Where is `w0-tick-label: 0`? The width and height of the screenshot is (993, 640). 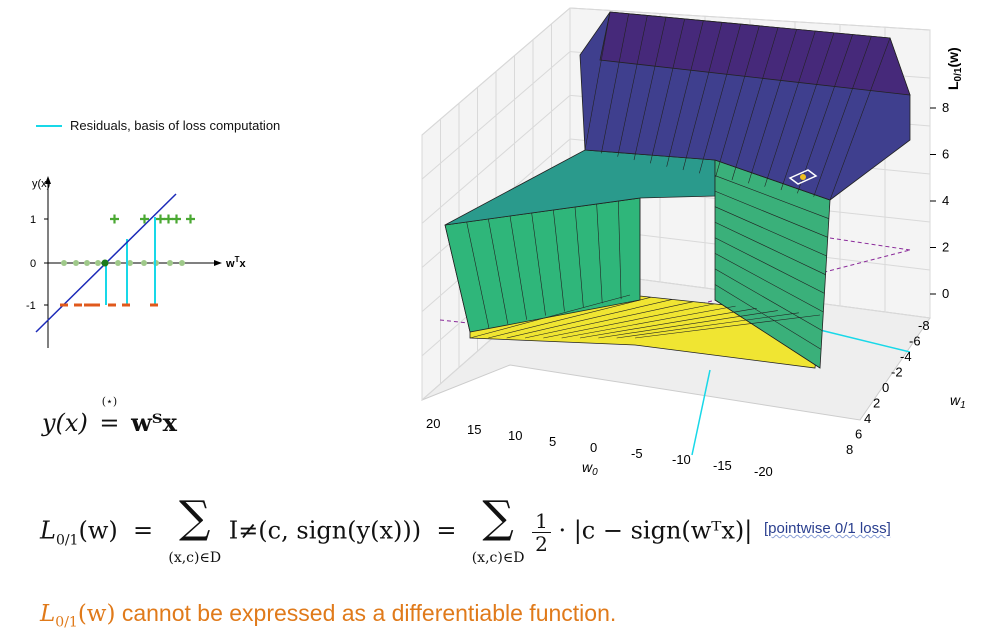 w0-tick-label: 0 is located at coordinates (593, 447).